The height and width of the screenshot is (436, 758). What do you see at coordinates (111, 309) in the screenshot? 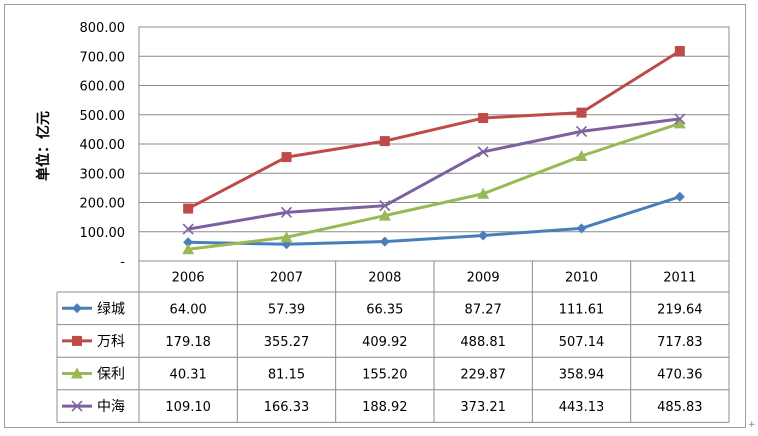
I see `legend-label: 绿城` at bounding box center [111, 309].